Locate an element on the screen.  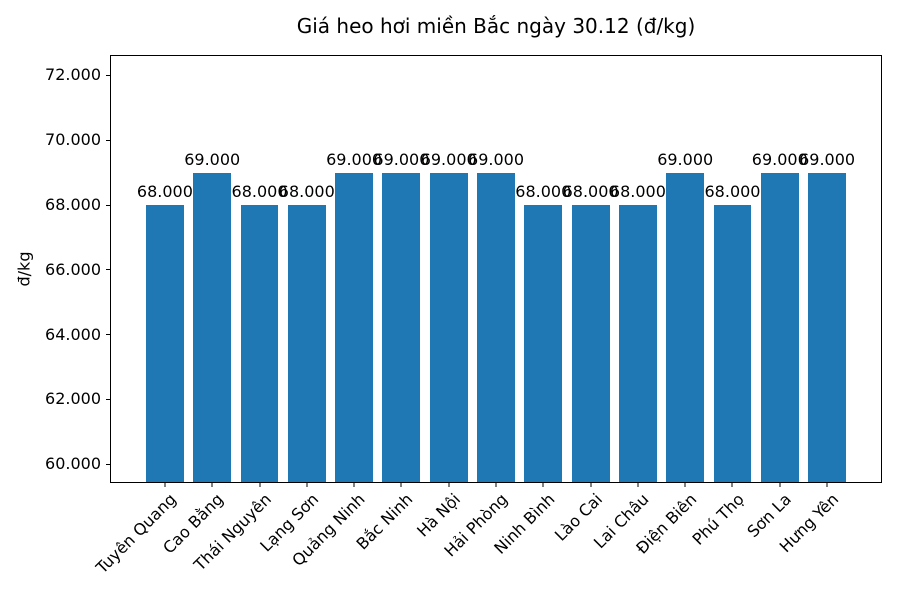
y-axis-label: đ/kg is located at coordinates (24, 269).